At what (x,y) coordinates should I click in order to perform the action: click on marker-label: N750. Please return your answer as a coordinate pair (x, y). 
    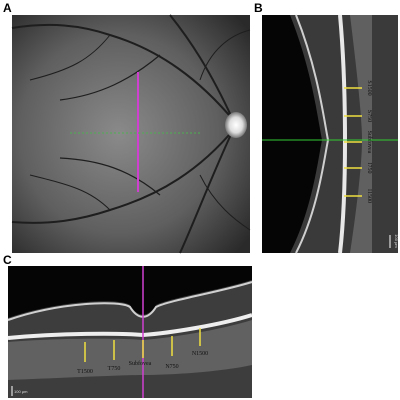
    Looking at the image, I should click on (171, 367).